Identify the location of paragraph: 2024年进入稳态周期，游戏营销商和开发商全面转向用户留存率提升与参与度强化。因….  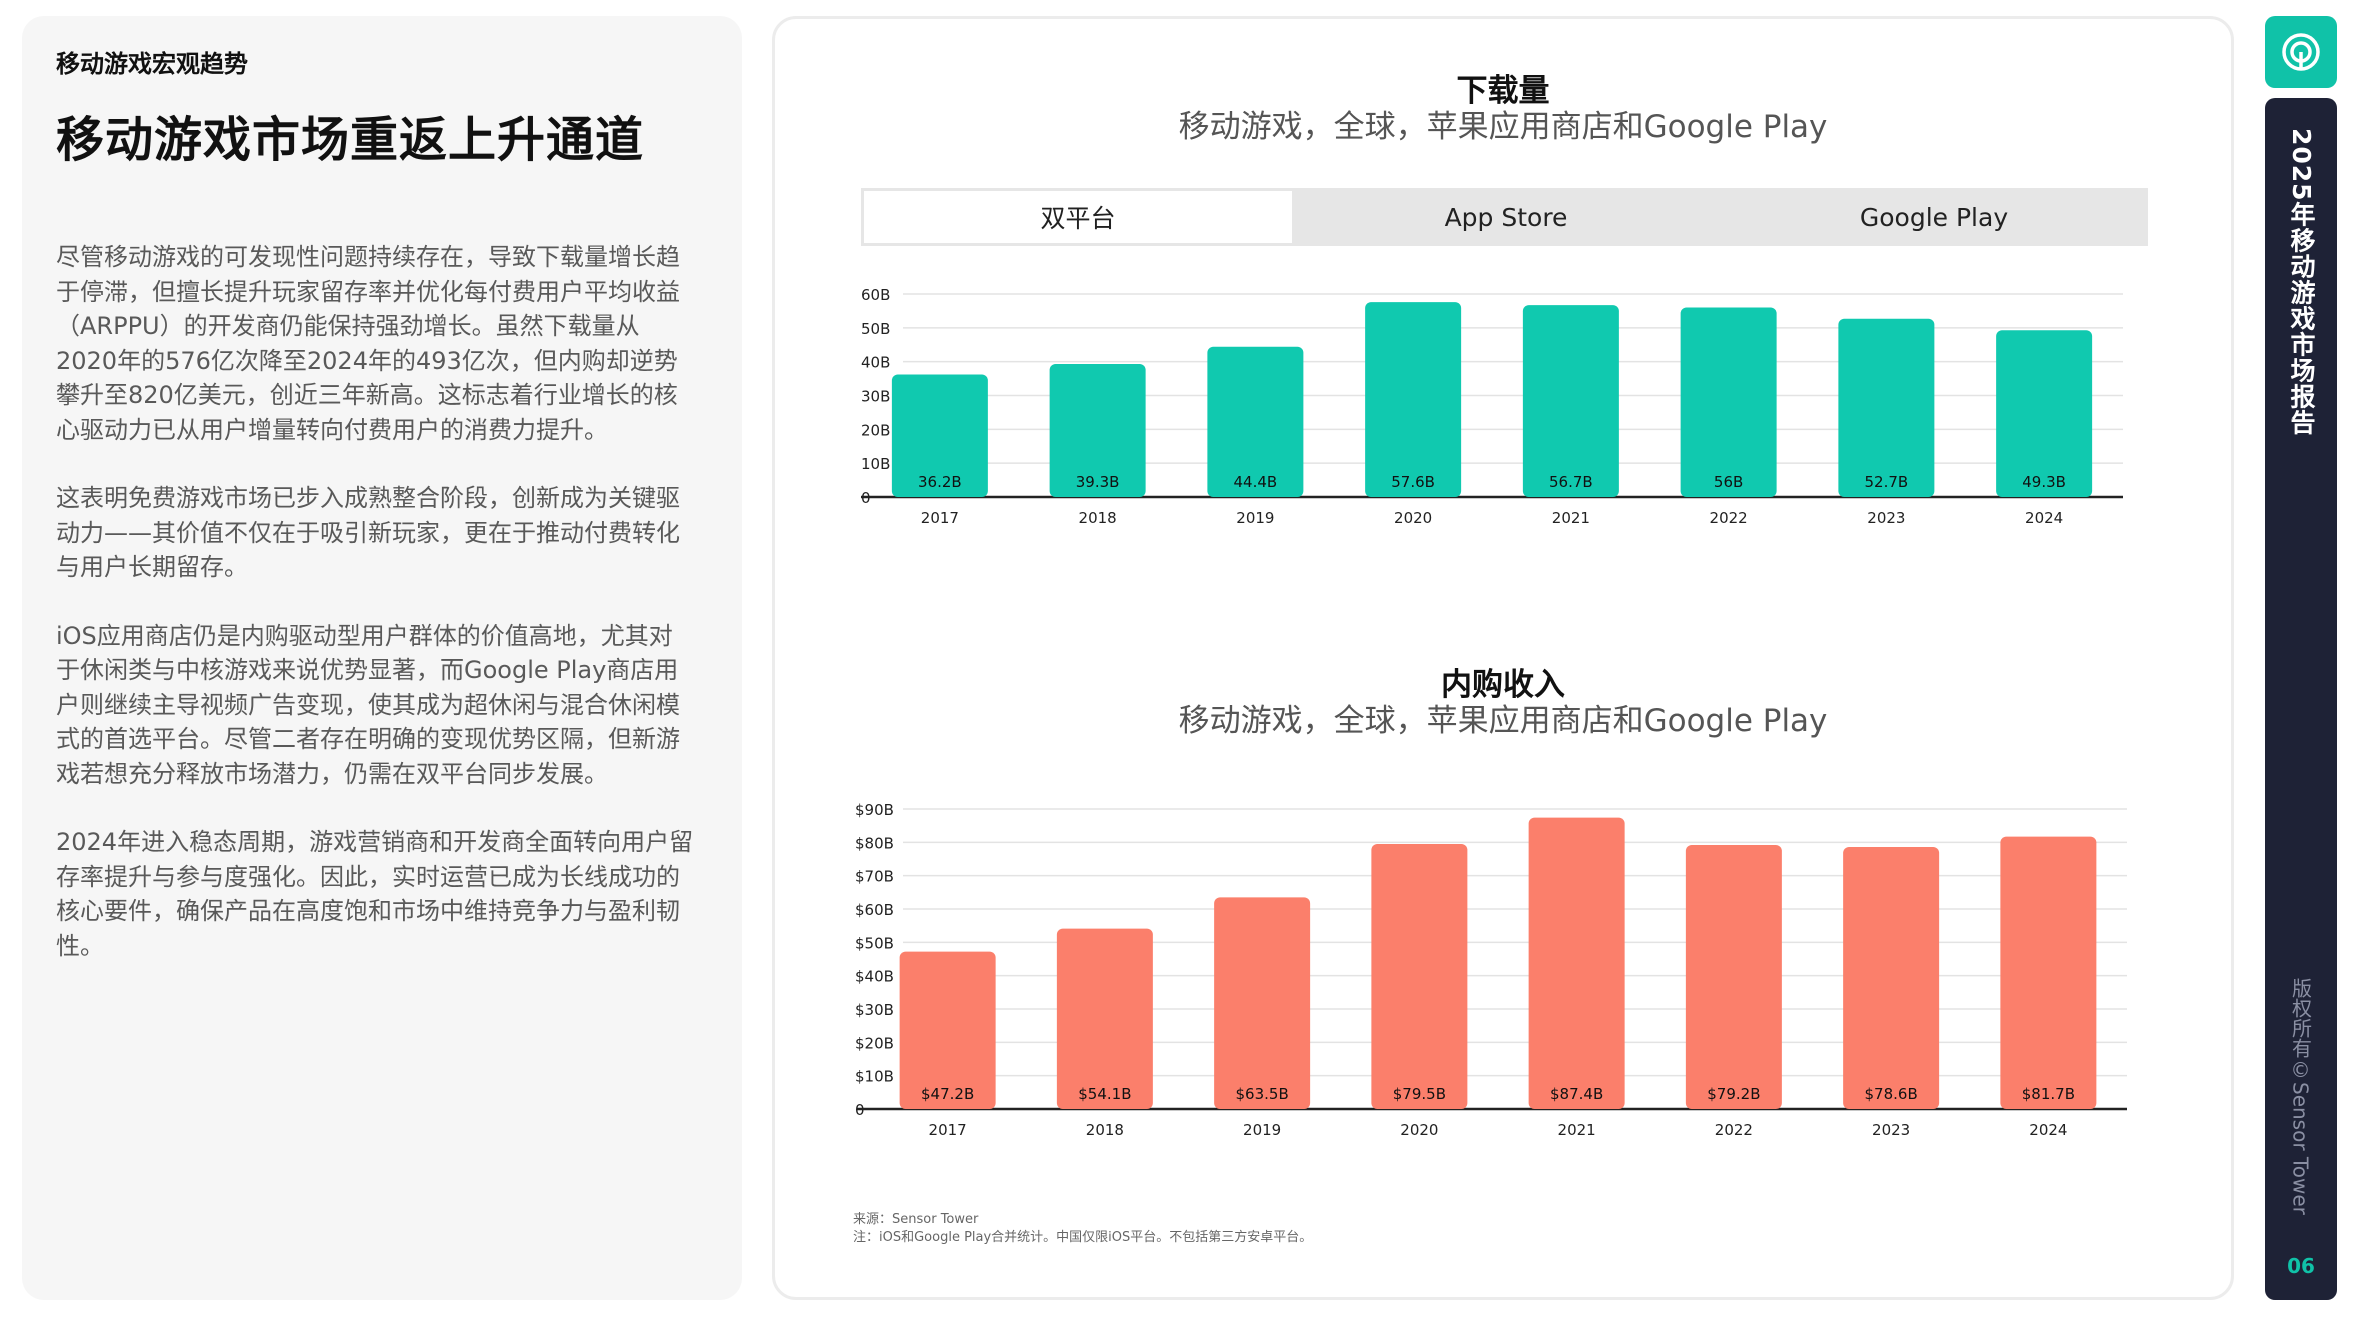
(375, 894).